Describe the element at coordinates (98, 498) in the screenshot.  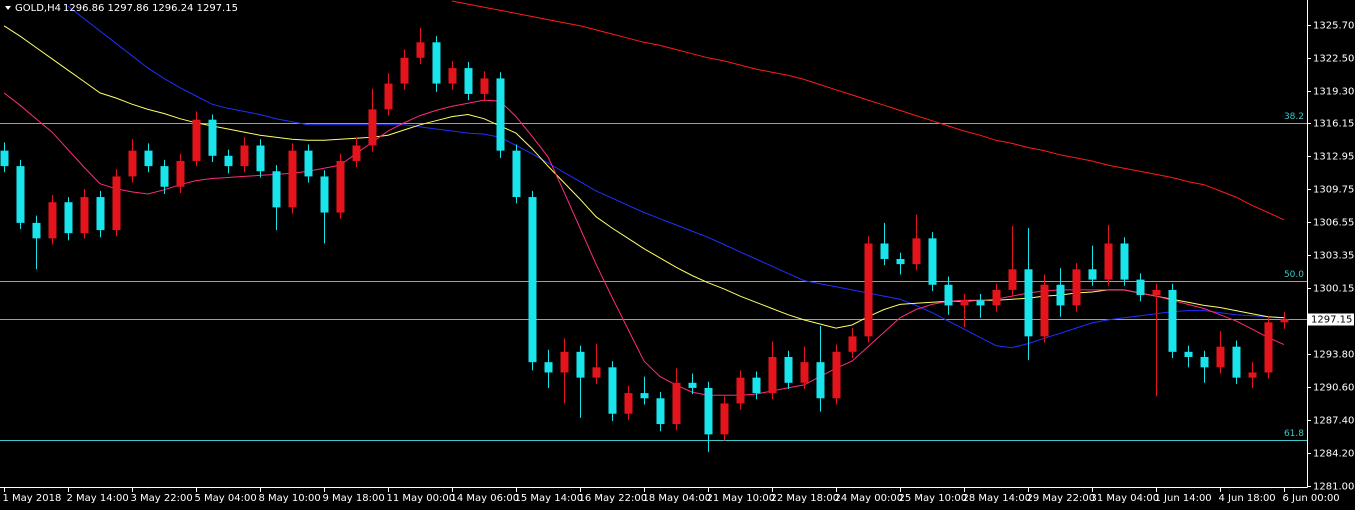
I see `x-tick-label: 2 May 14:00` at that location.